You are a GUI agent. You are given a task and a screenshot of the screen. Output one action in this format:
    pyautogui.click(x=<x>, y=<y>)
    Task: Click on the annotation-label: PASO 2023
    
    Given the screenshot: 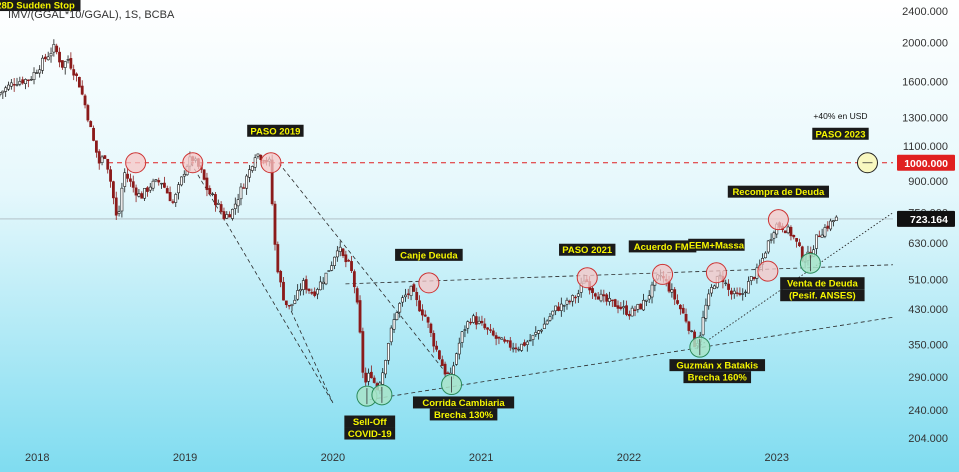 What is the action you would take?
    pyautogui.click(x=840, y=134)
    